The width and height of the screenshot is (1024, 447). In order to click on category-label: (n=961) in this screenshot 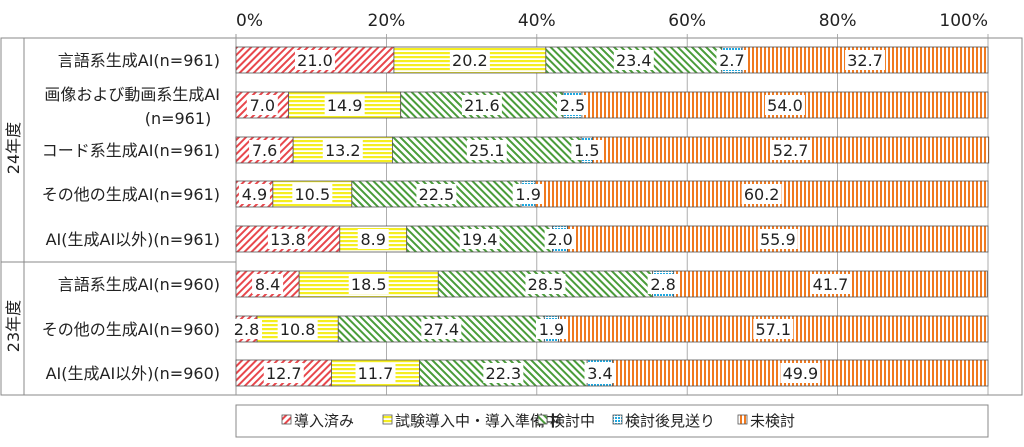, I will do `click(178, 118)`.